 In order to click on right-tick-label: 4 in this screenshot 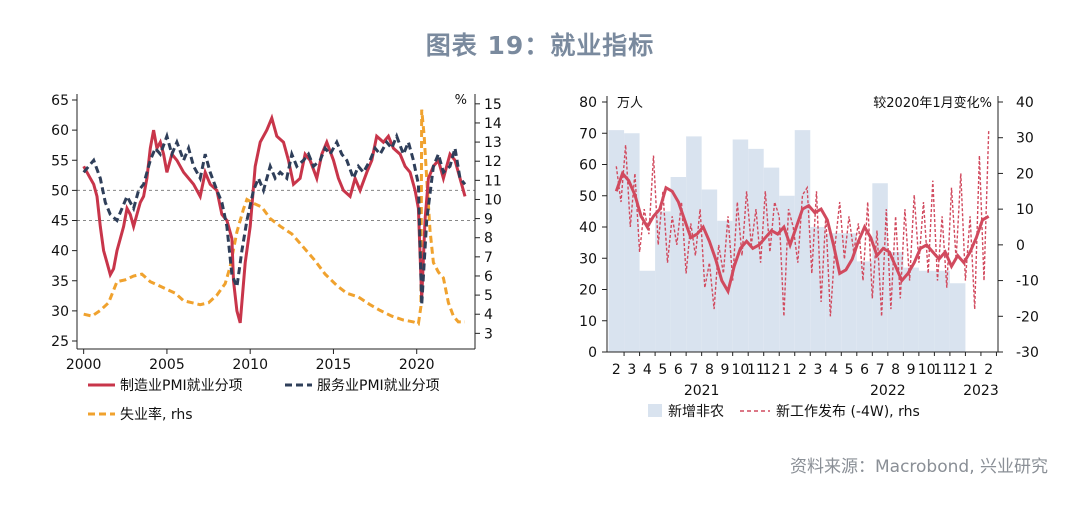, I will do `click(488, 315)`.